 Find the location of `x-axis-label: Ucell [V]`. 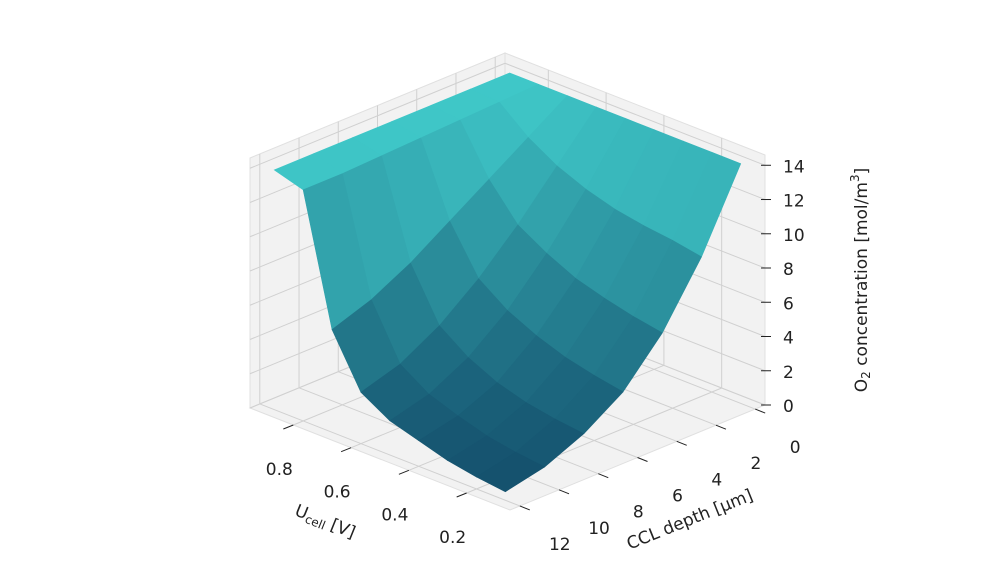

x-axis-label: Ucell [V] is located at coordinates (325, 522).